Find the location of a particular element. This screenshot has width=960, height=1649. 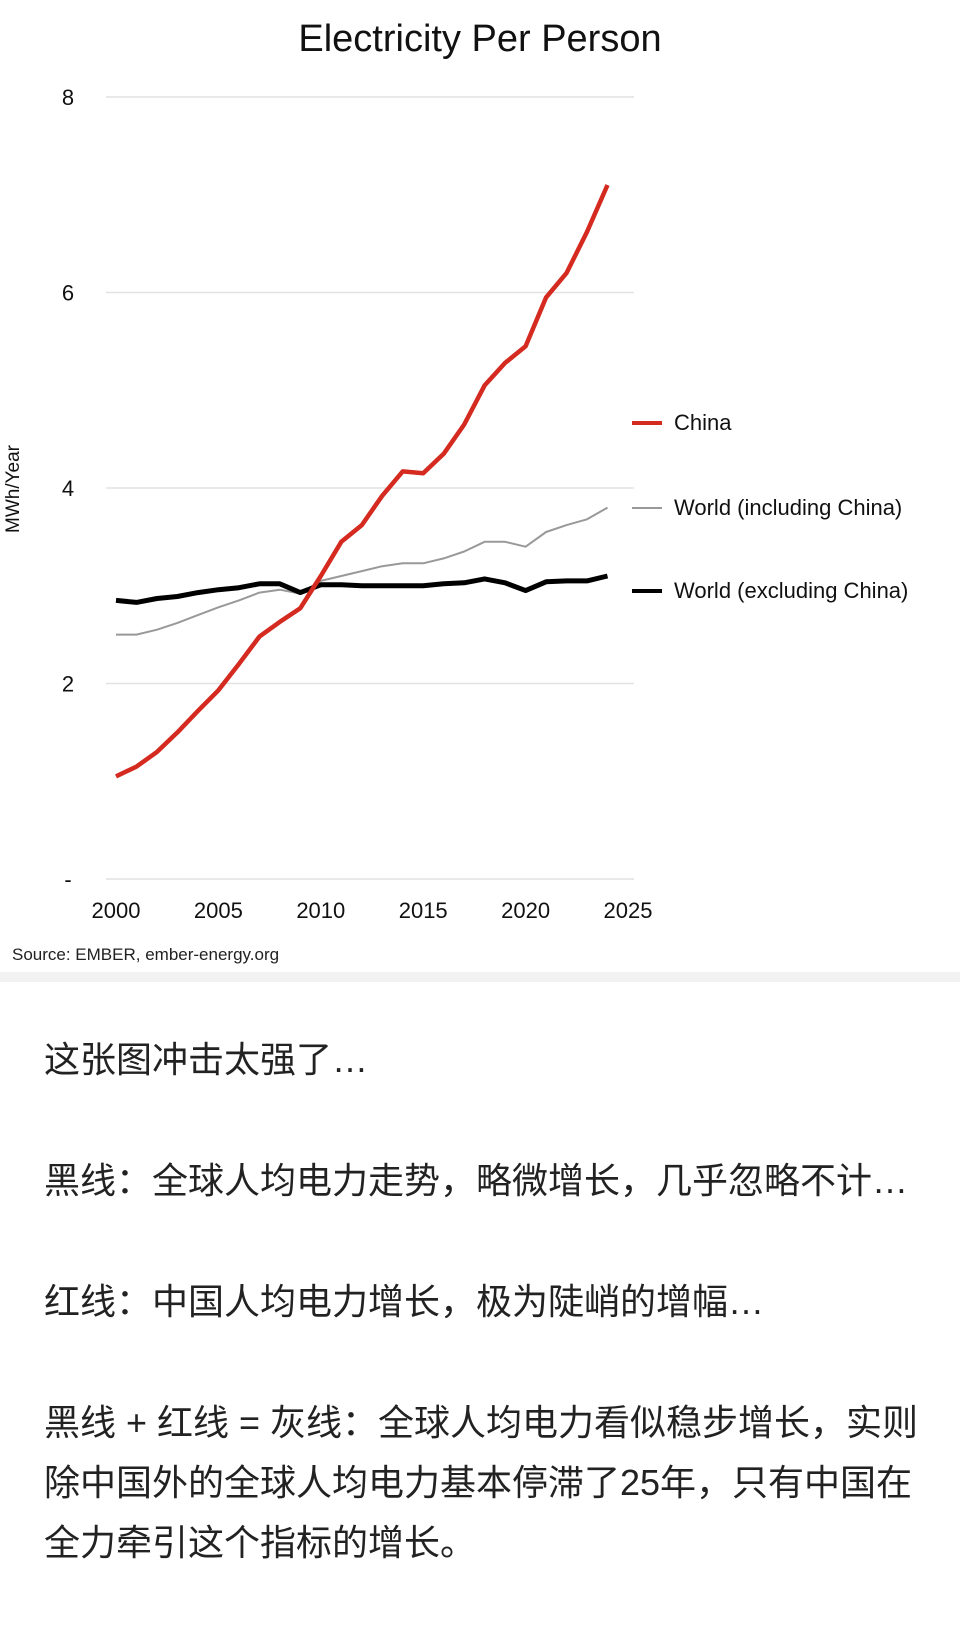

y-tick-label: 8 is located at coordinates (68, 97).